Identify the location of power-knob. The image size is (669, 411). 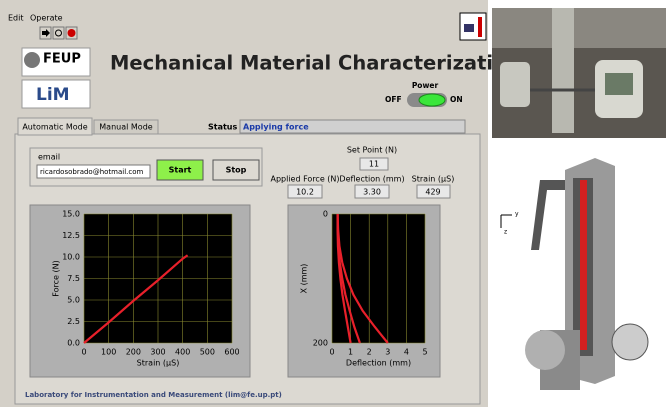
(432, 100).